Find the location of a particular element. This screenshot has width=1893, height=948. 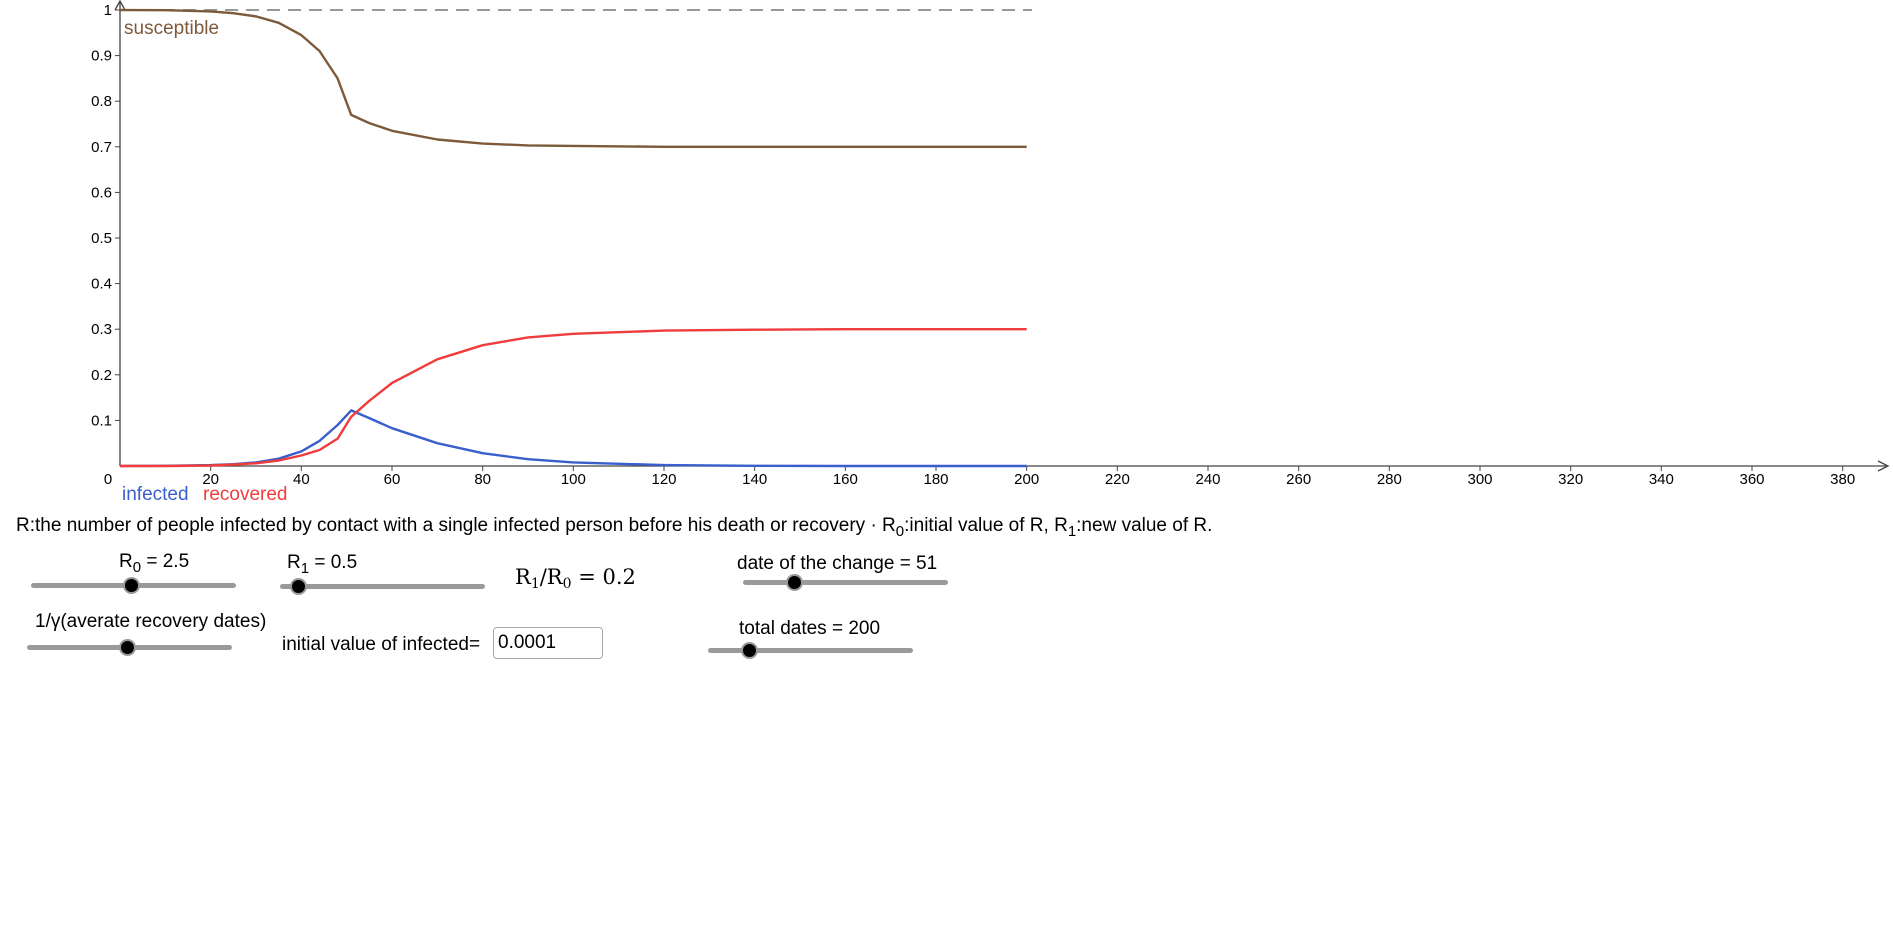

y-tick-label: 0.2 is located at coordinates (101, 375).